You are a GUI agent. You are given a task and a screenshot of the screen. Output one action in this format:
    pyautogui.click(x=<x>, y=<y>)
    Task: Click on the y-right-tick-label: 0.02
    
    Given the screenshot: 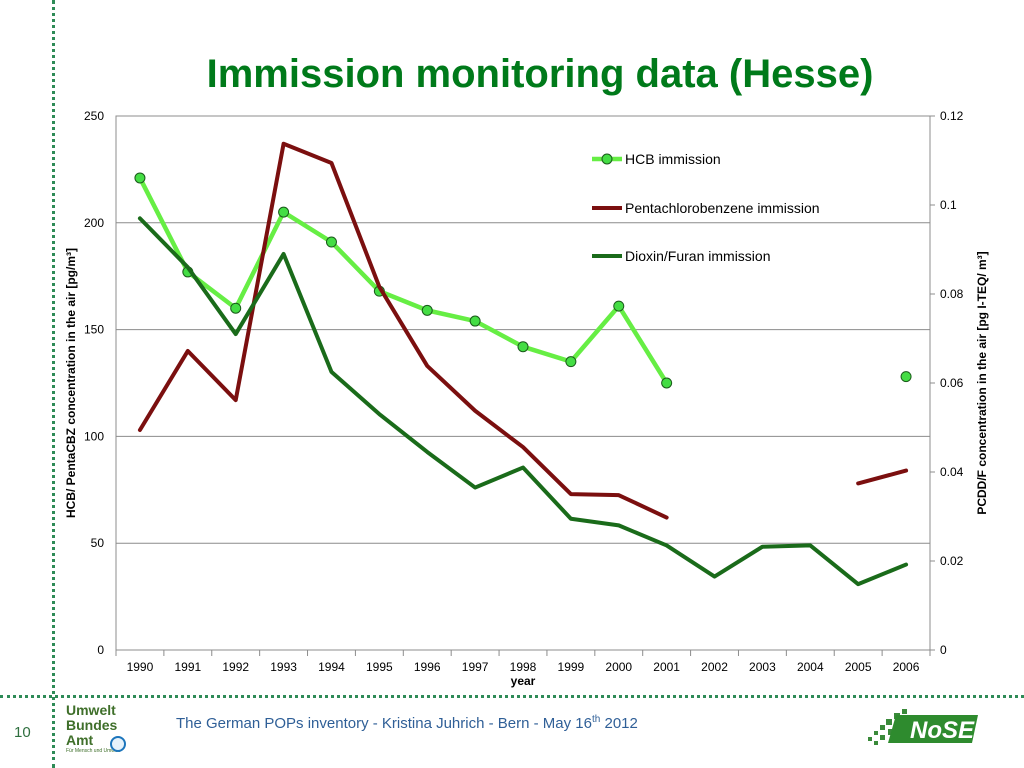 What is the action you would take?
    pyautogui.click(x=952, y=561)
    